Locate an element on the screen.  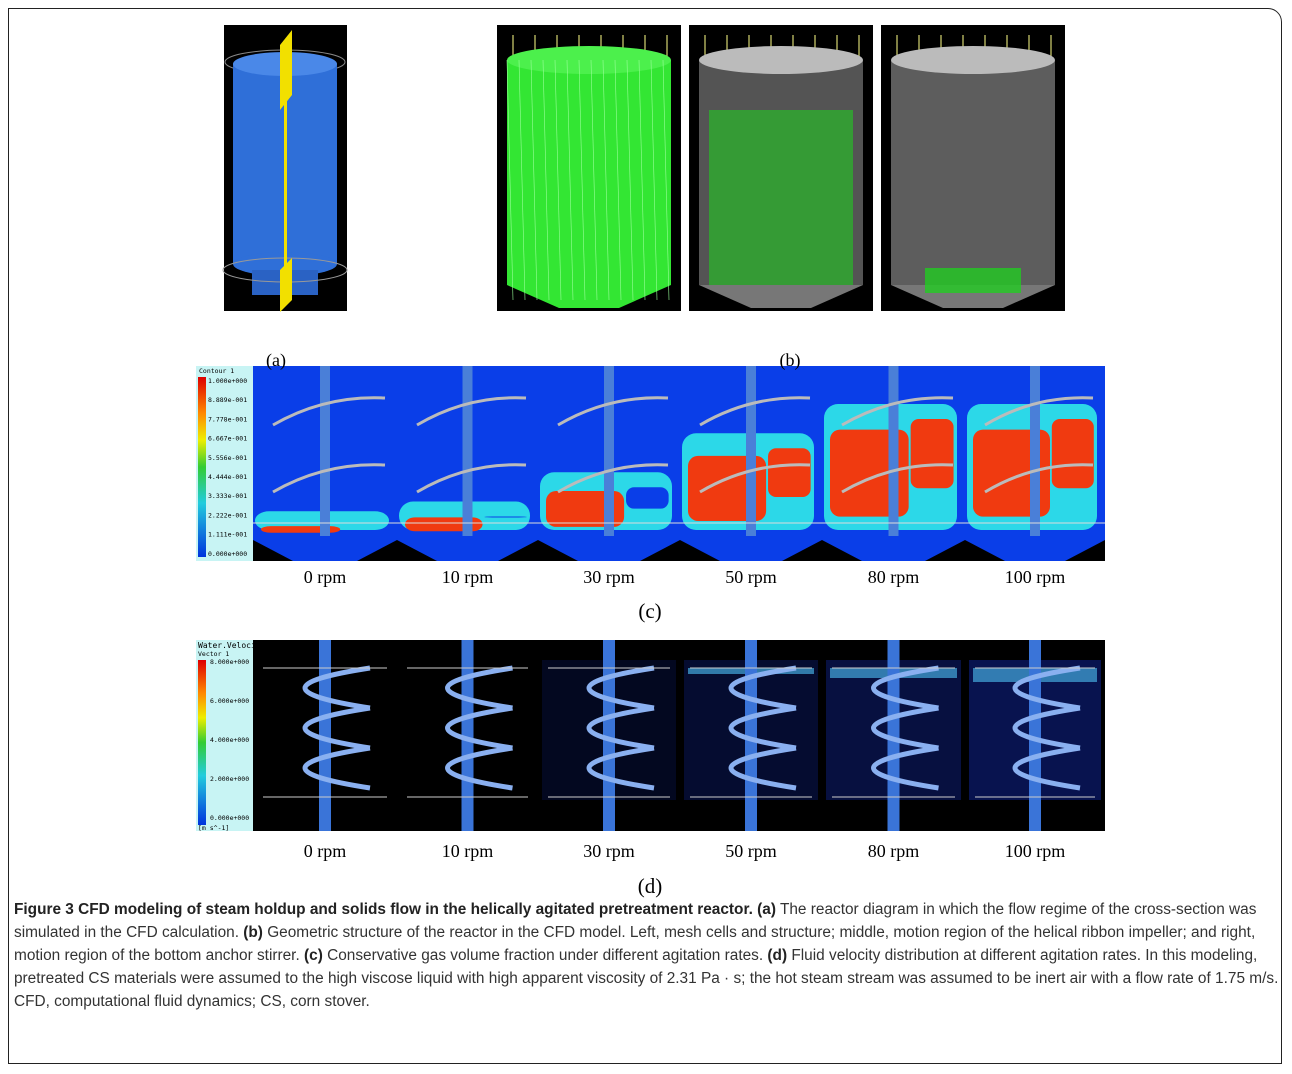
legend-tick: 5.556e-001 is located at coordinates (227, 458).